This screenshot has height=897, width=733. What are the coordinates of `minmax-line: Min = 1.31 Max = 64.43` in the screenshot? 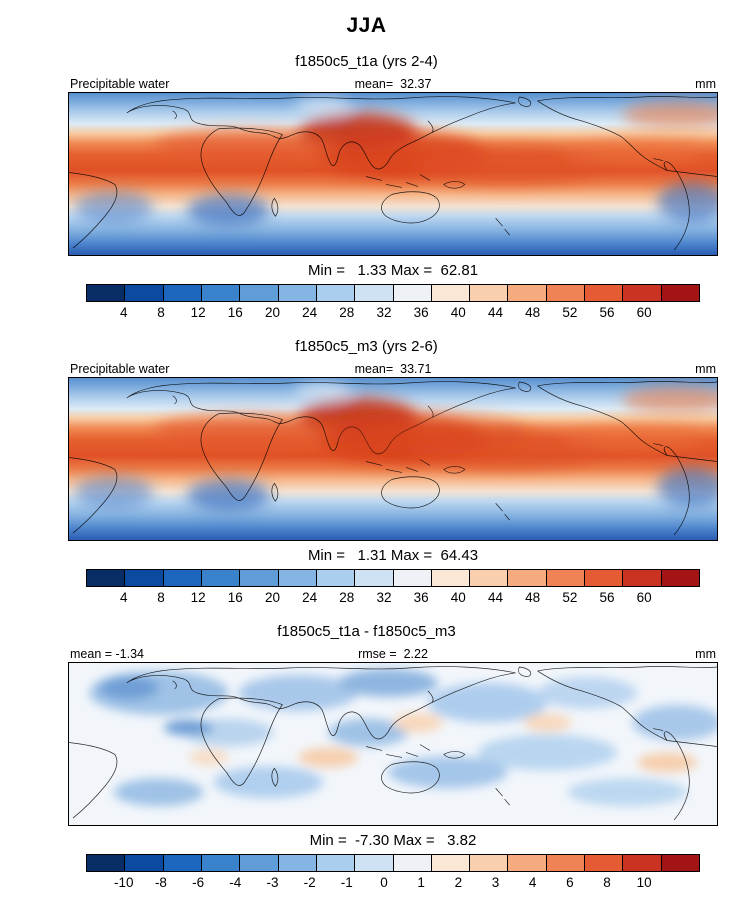 It's located at (393, 555).